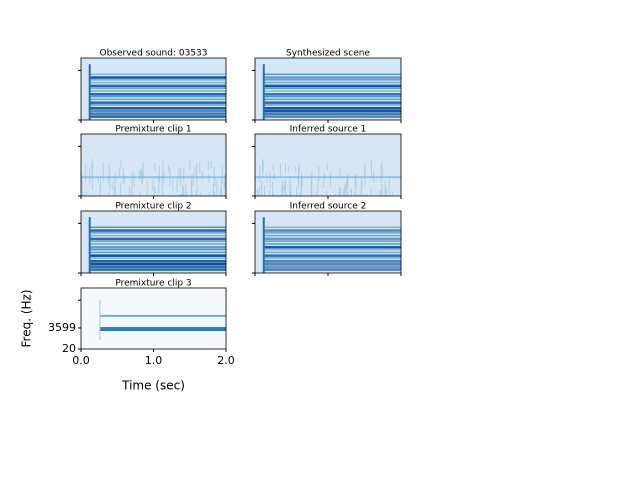  Describe the element at coordinates (69, 348) in the screenshot. I see `y-tick-label: 20` at that location.